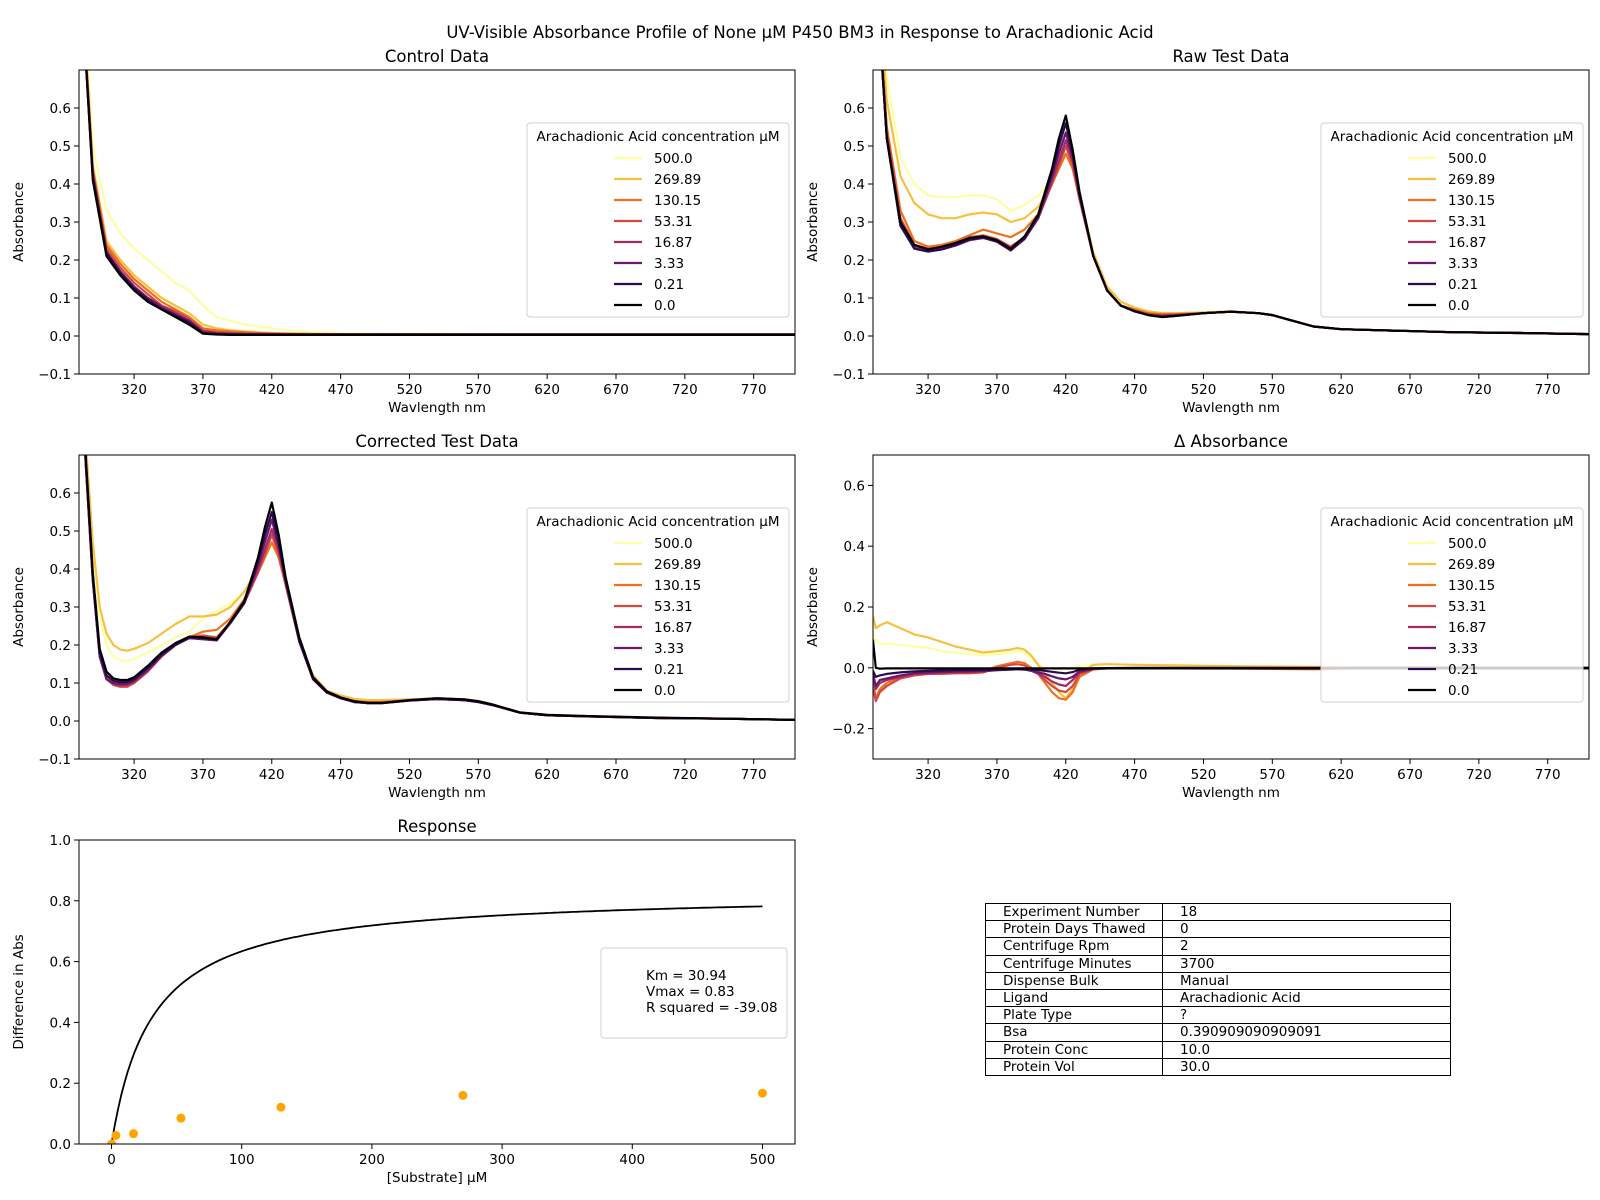 This screenshot has width=1600, height=1200. Describe the element at coordinates (1306, 912) in the screenshot. I see `table-value: 18` at that location.